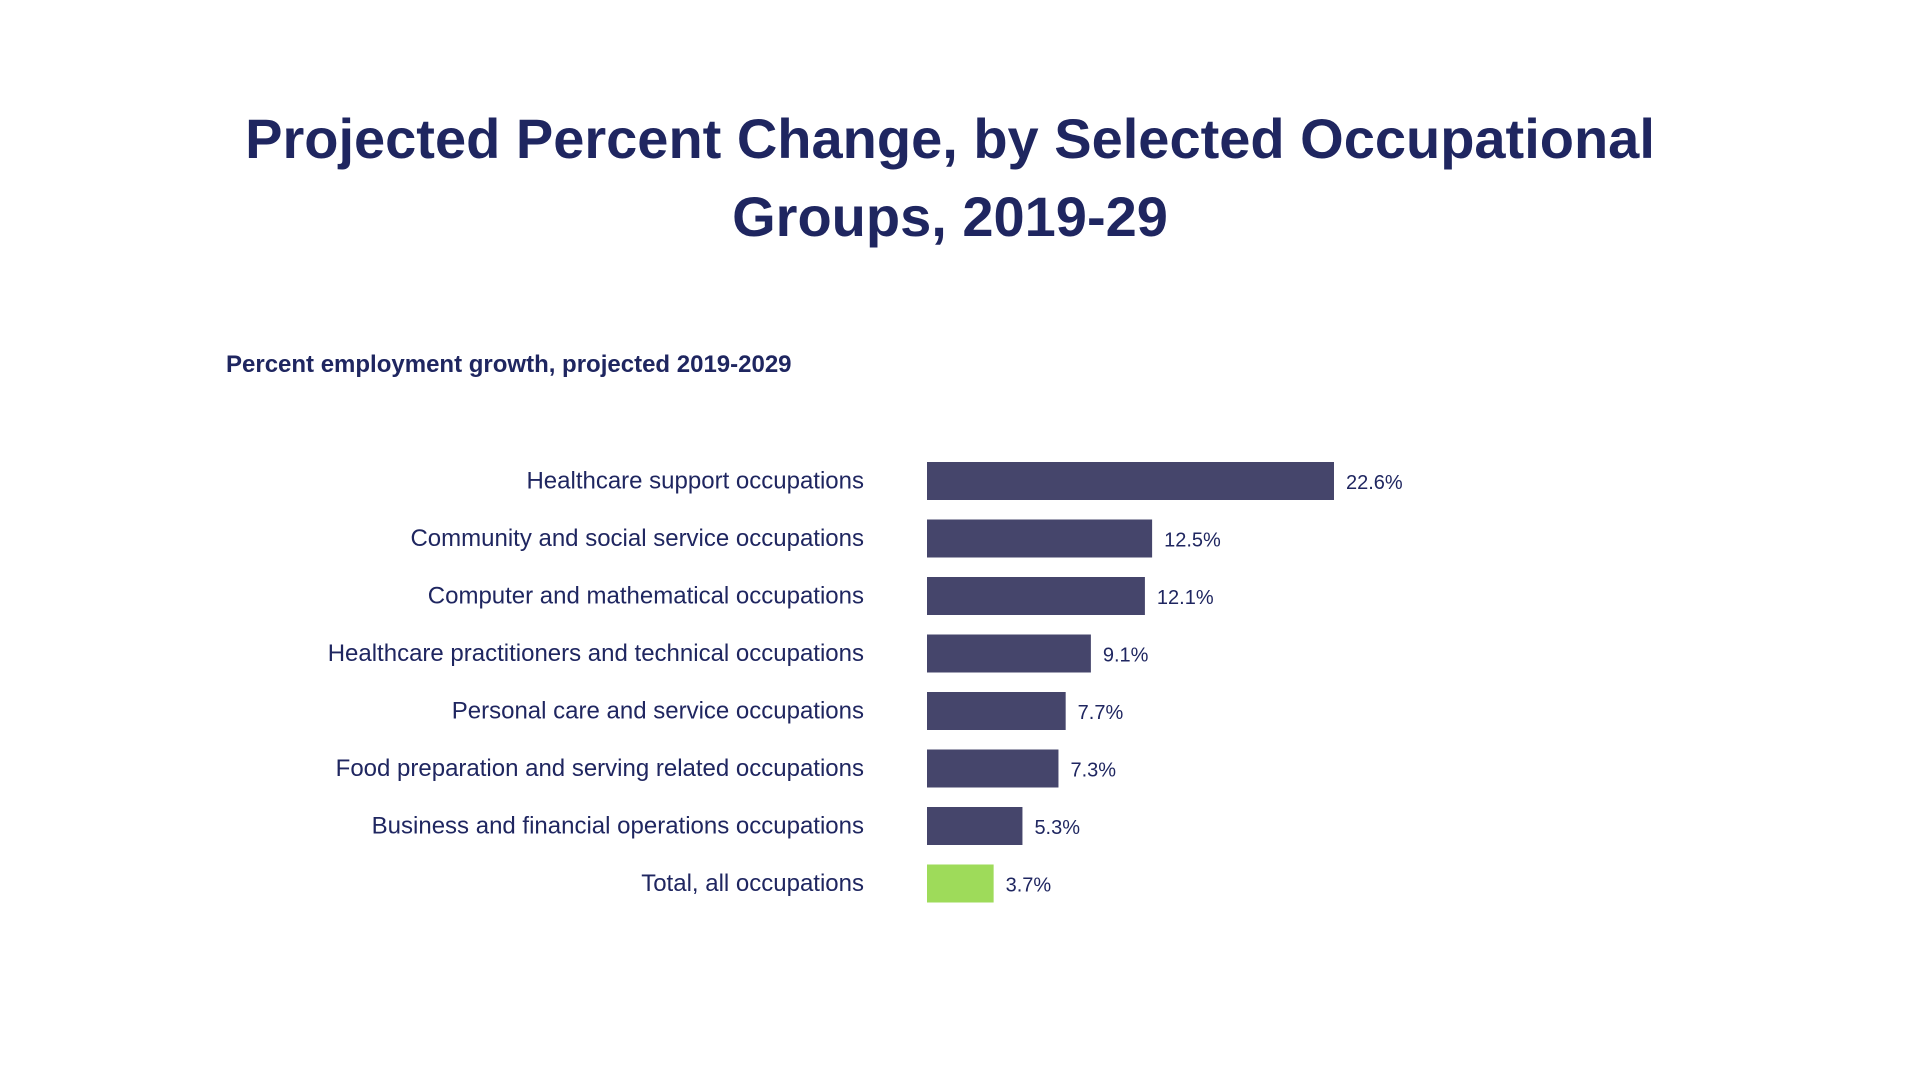 The width and height of the screenshot is (1920, 1080). What do you see at coordinates (1101, 713) in the screenshot?
I see `value-label: 7.7%` at bounding box center [1101, 713].